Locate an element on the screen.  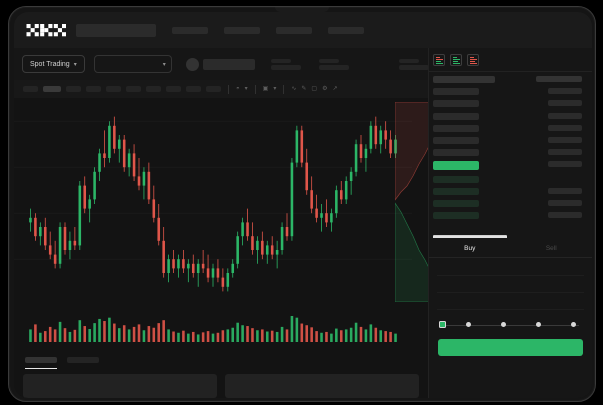
orderbook-col-amount is located at coordinates (559, 79).